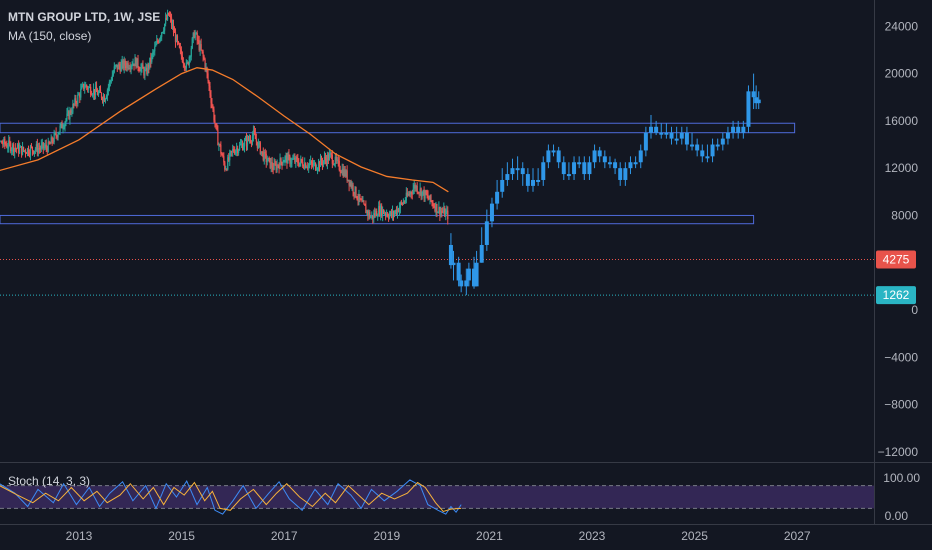 Image resolution: width=932 pixels, height=550 pixels. Describe the element at coordinates (901, 357) in the screenshot. I see `price-axis-tick: −4000` at that location.